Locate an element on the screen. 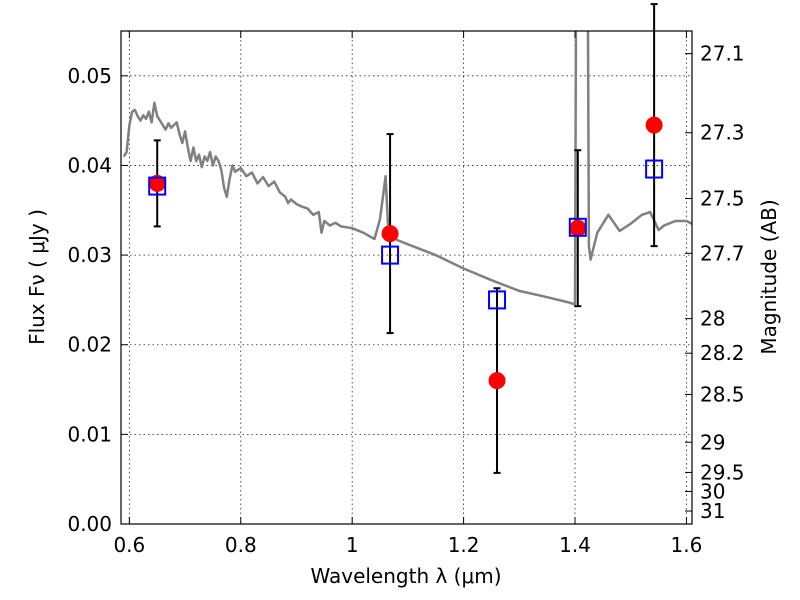 The width and height of the screenshot is (800, 600). x-tick-label: 1.4 is located at coordinates (575, 545).